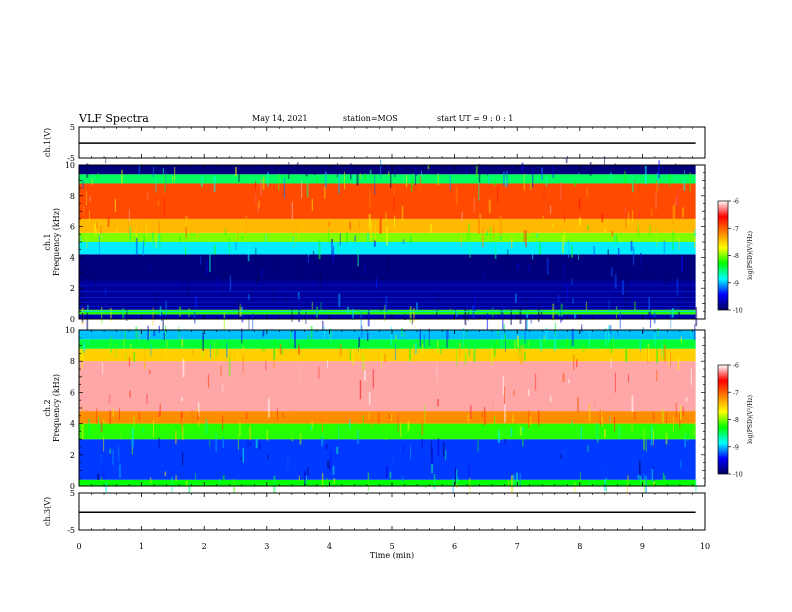 The image size is (792, 612). I want to click on y-tick-label: -5, so click(71, 158).